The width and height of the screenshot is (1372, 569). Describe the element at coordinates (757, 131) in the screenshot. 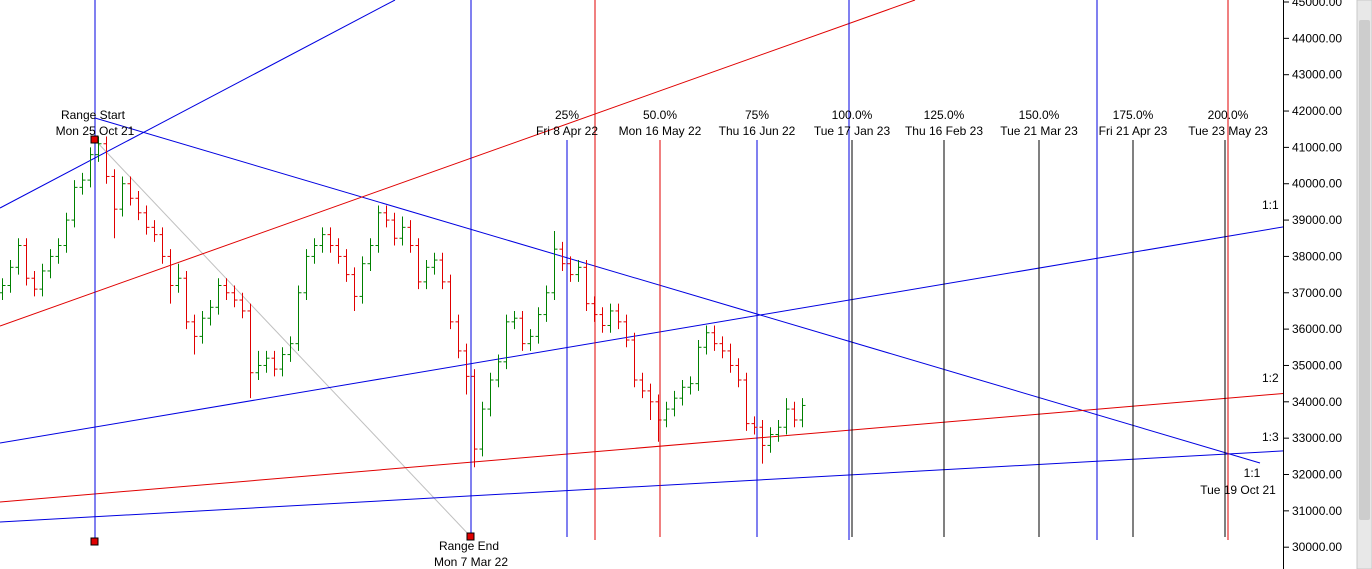

I see `projection-date: Thu 16 Jun 22` at that location.